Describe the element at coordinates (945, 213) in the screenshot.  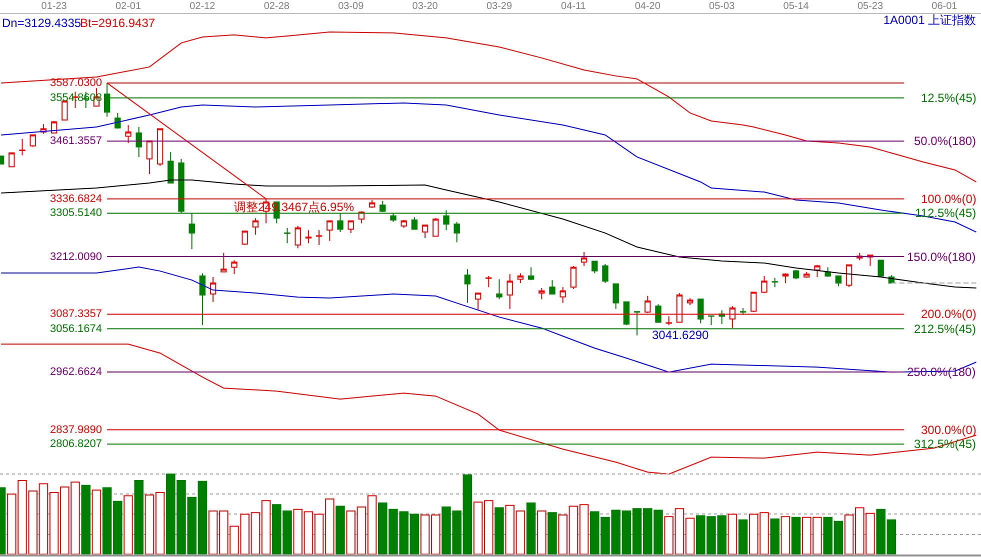
I see `annotation: 112.5%(45)` at that location.